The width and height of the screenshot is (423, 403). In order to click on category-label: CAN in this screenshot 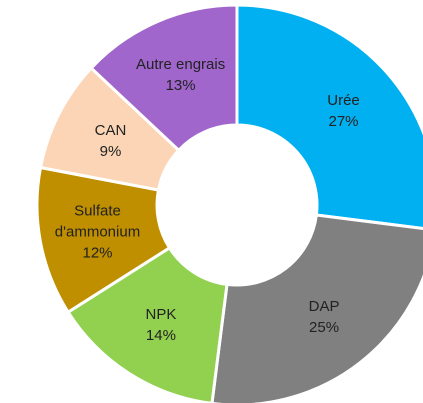, I will do `click(110, 130)`.